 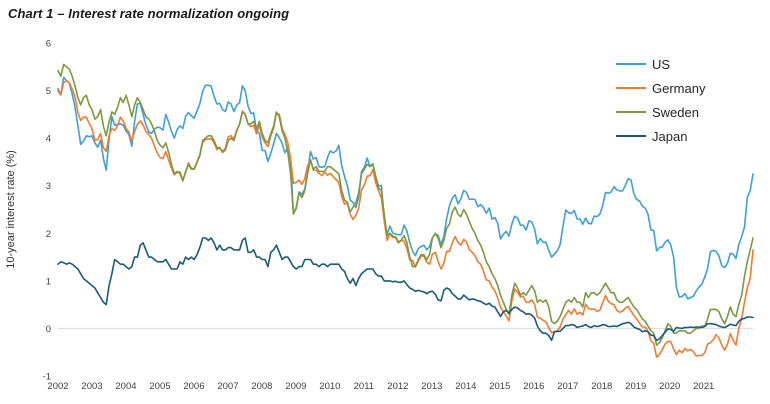 I want to click on y-tick-label: 0, so click(x=48, y=329).